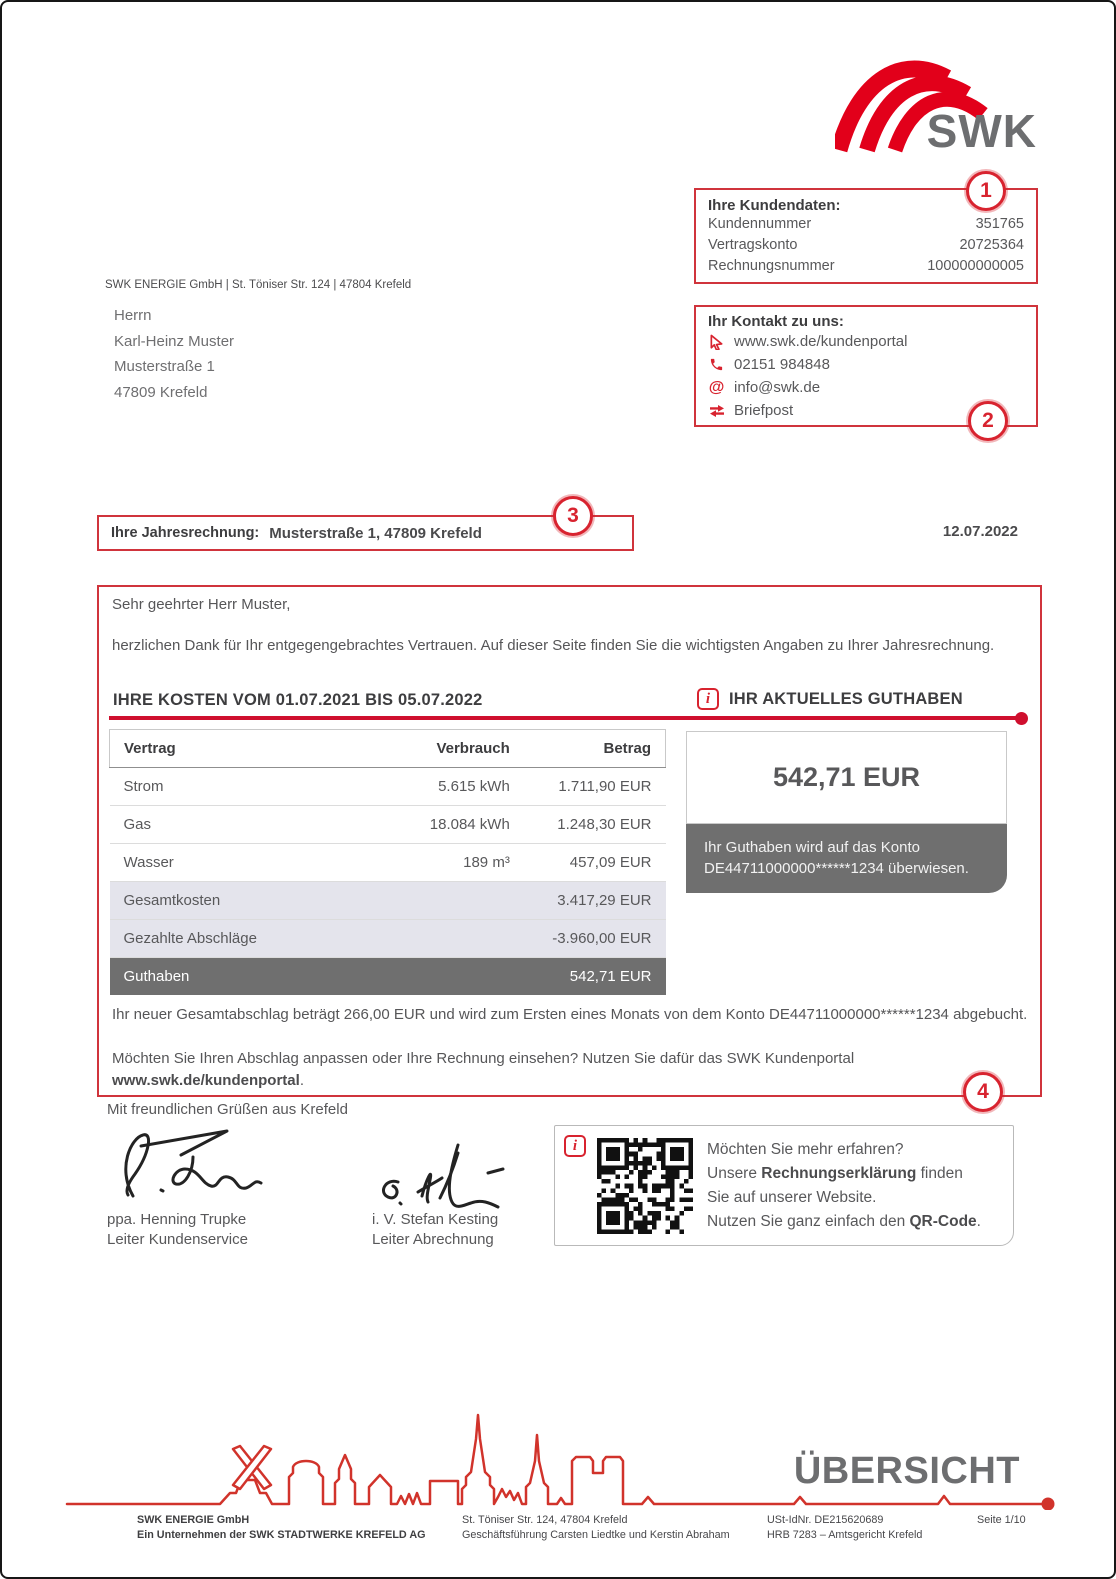  What do you see at coordinates (161, 392) in the screenshot?
I see `recipient-city: 47809 Krefeld` at bounding box center [161, 392].